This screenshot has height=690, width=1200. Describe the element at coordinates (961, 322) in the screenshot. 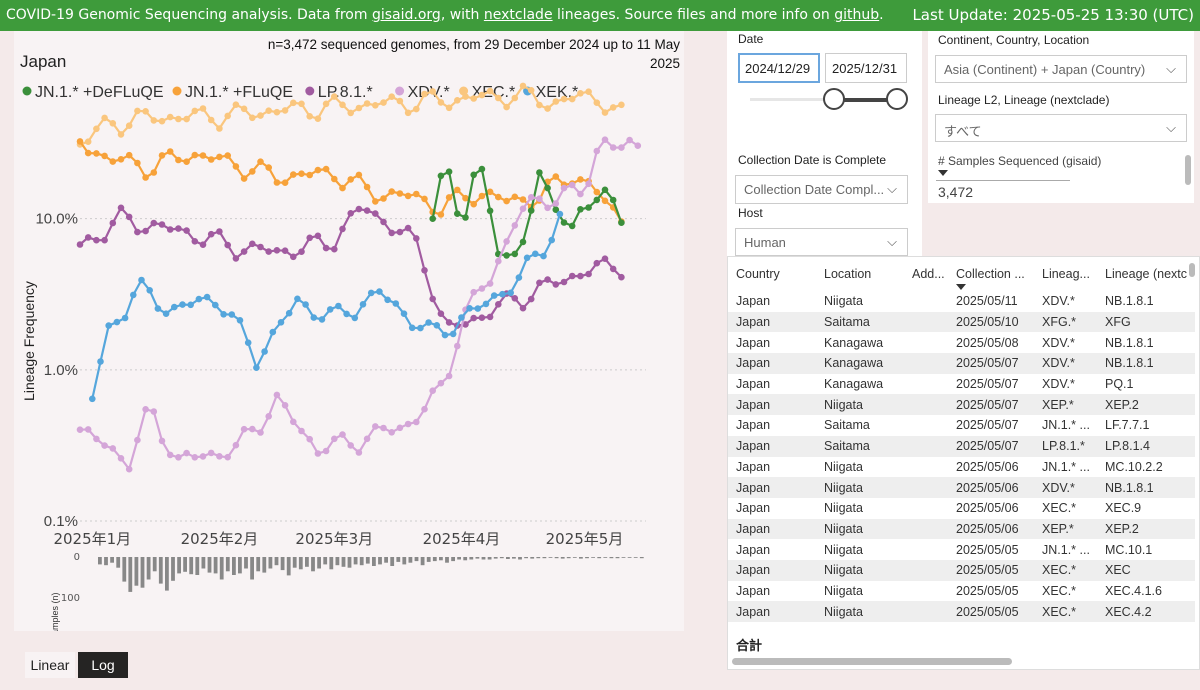

I see `table-row: Japan Saitama 2025/05/10 XFG.* XFG` at that location.